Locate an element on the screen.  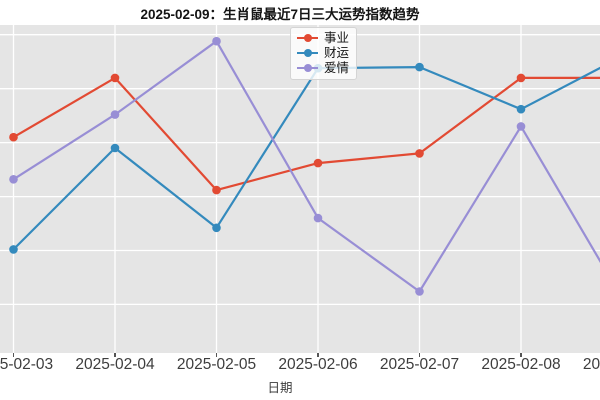
legend-item-0: 事业 is located at coordinates (323, 38).